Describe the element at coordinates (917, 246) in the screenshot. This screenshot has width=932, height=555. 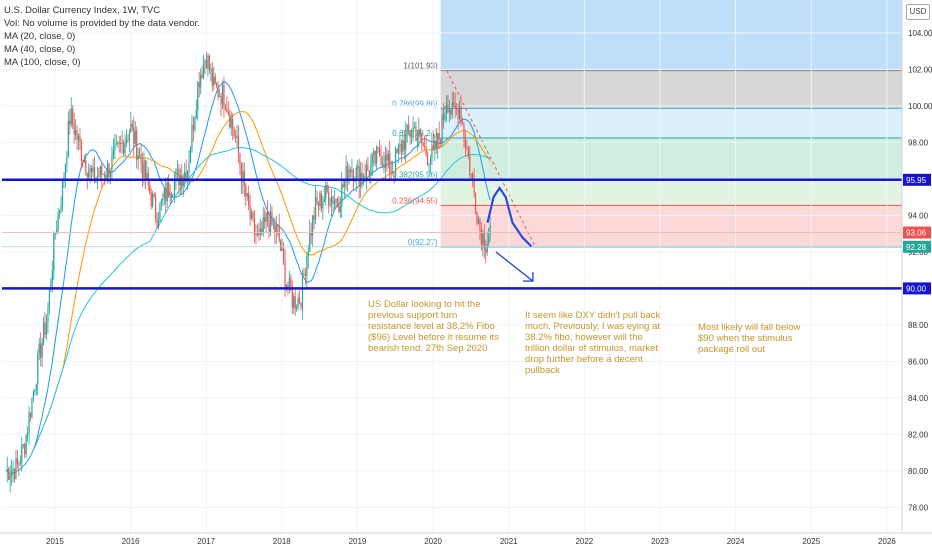
I see `price-badge` at that location.